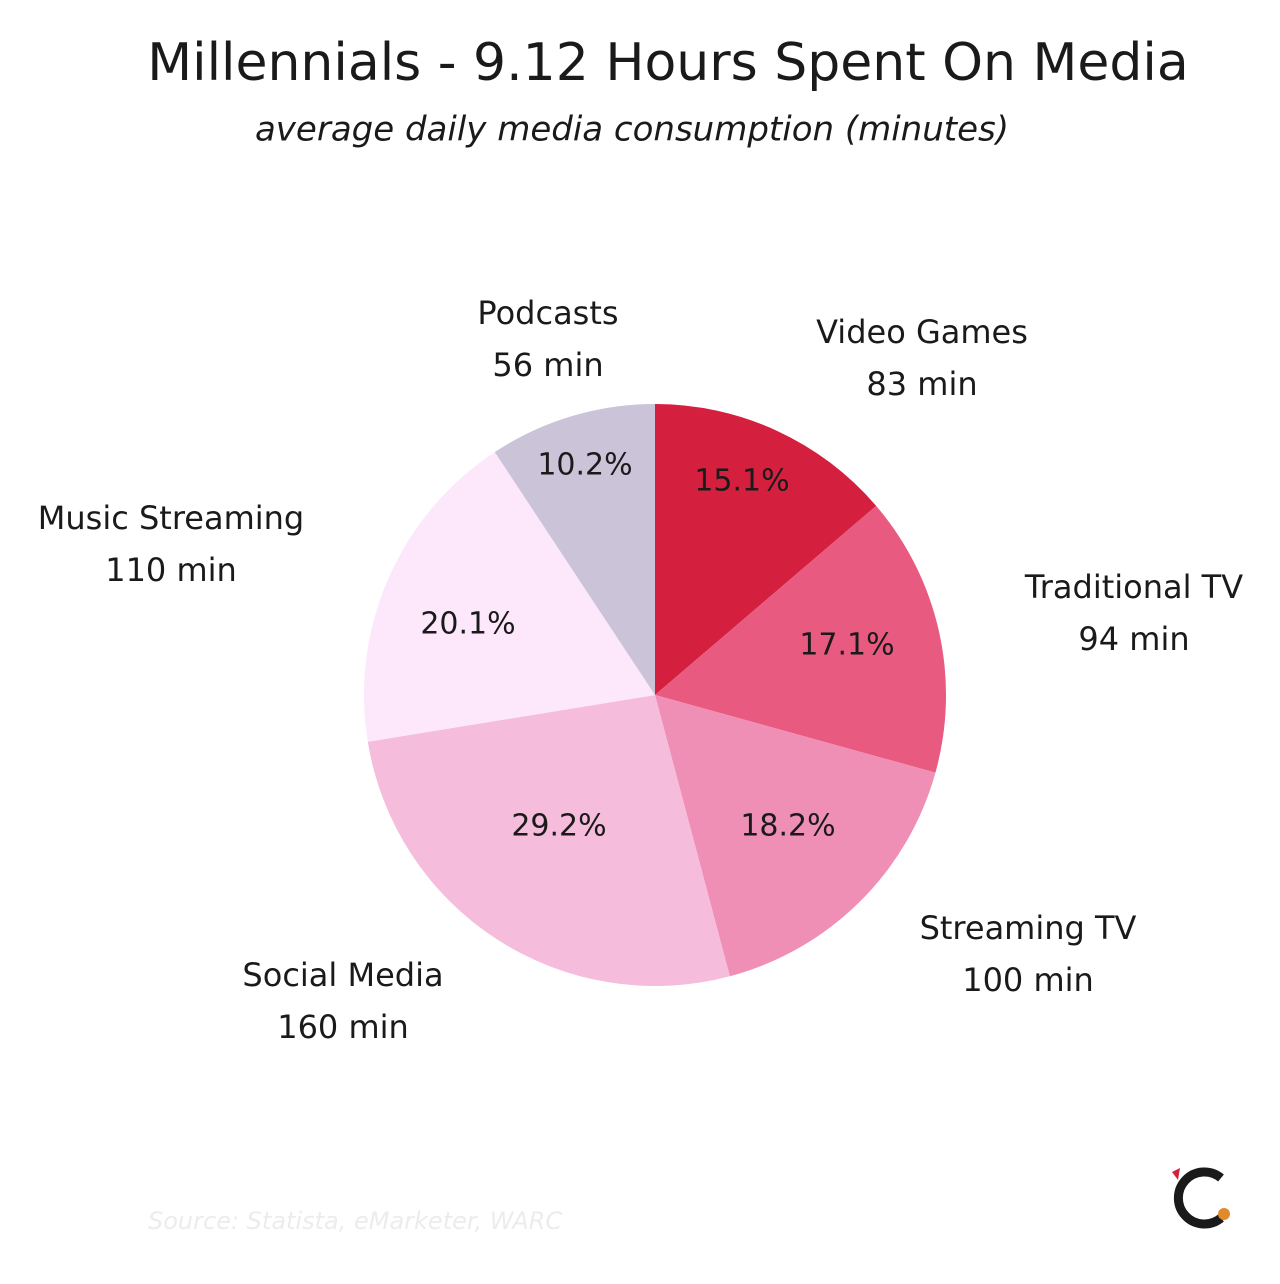 Image resolution: width=1280 pixels, height=1284 pixels. I want to click on minutes-label: 56 min, so click(547, 365).